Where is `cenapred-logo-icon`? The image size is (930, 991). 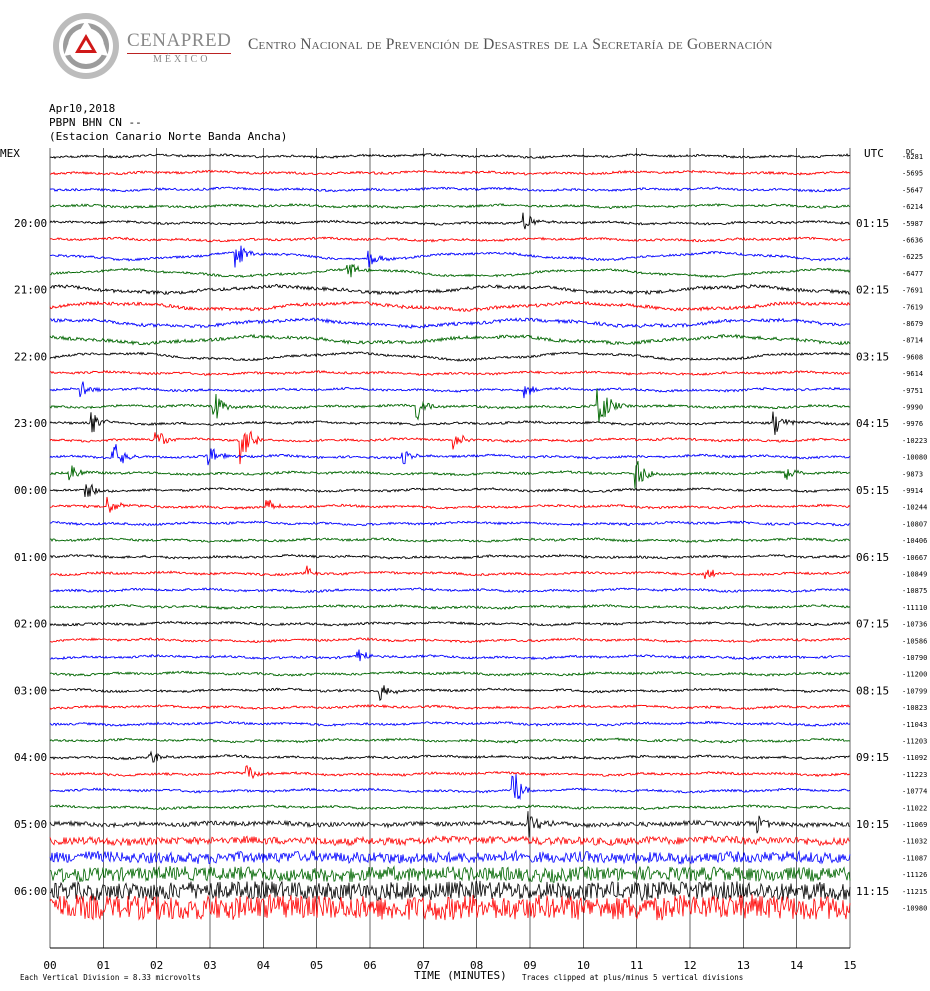 cenapred-logo-icon is located at coordinates (86, 46).